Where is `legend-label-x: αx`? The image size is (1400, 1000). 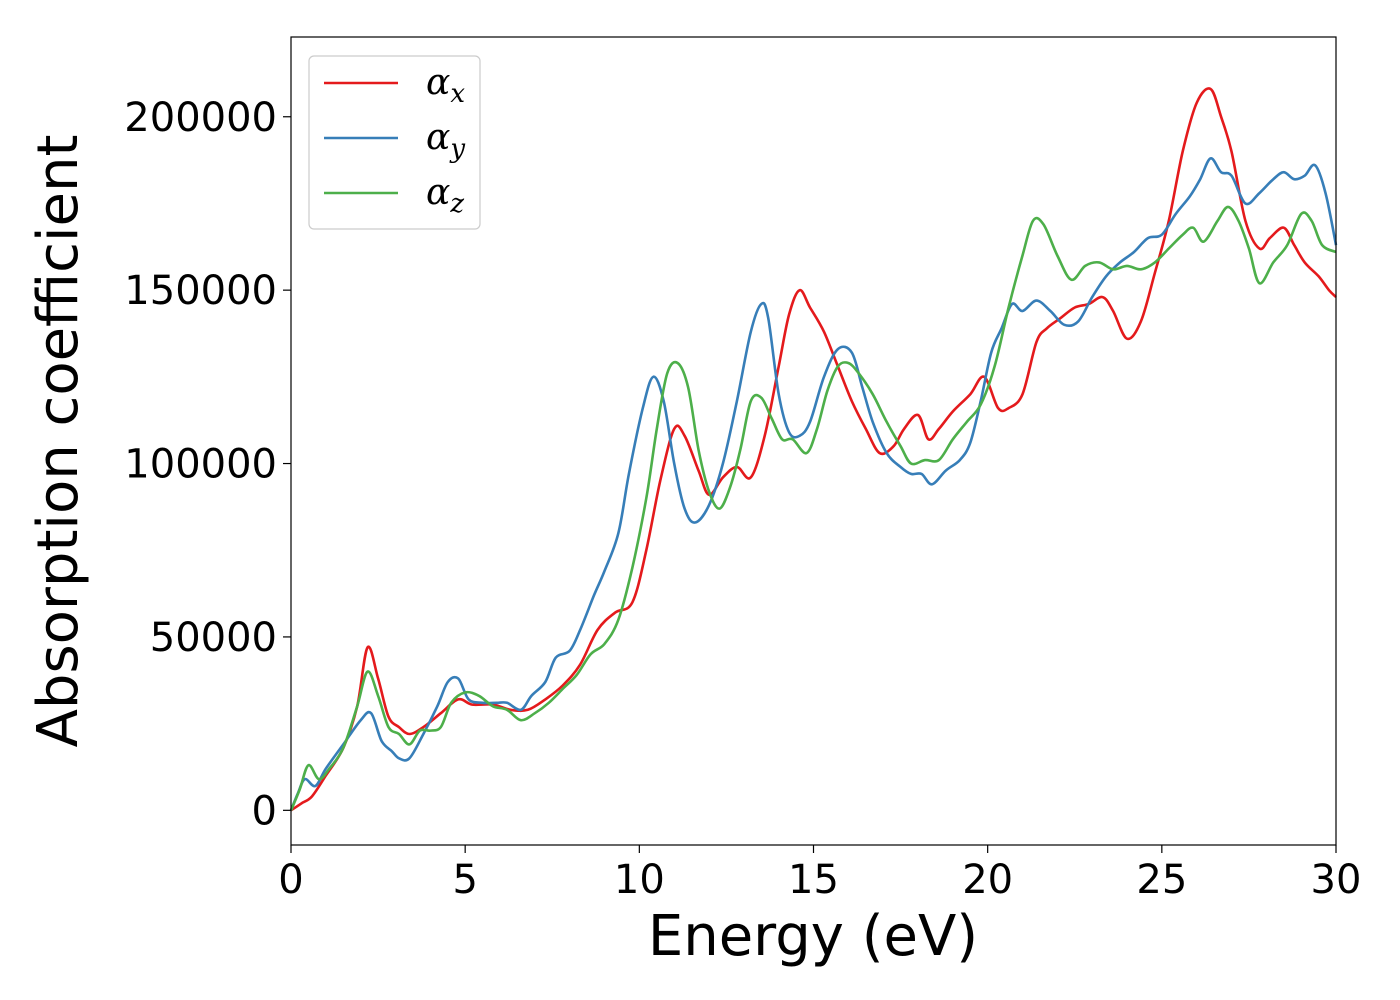 legend-label-x: αx is located at coordinates (445, 85).